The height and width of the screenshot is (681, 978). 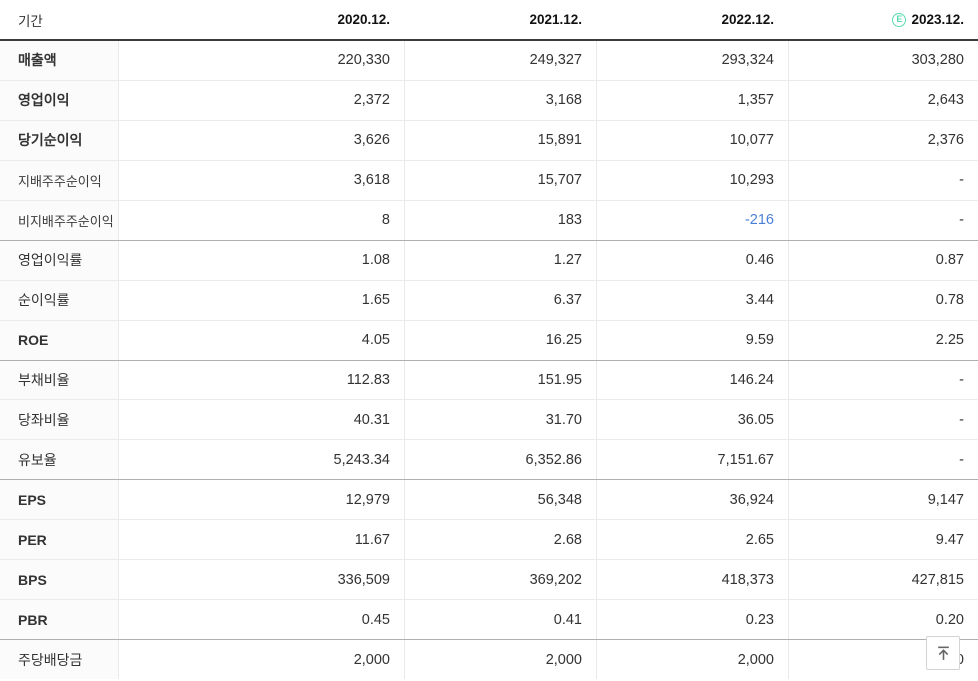 What do you see at coordinates (261, 180) in the screenshot?
I see `cell-value: 3,618` at bounding box center [261, 180].